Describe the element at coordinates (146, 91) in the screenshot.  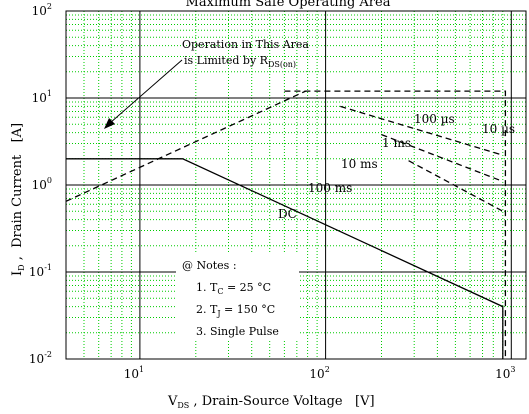
I see `annotation-arrow-line` at that location.